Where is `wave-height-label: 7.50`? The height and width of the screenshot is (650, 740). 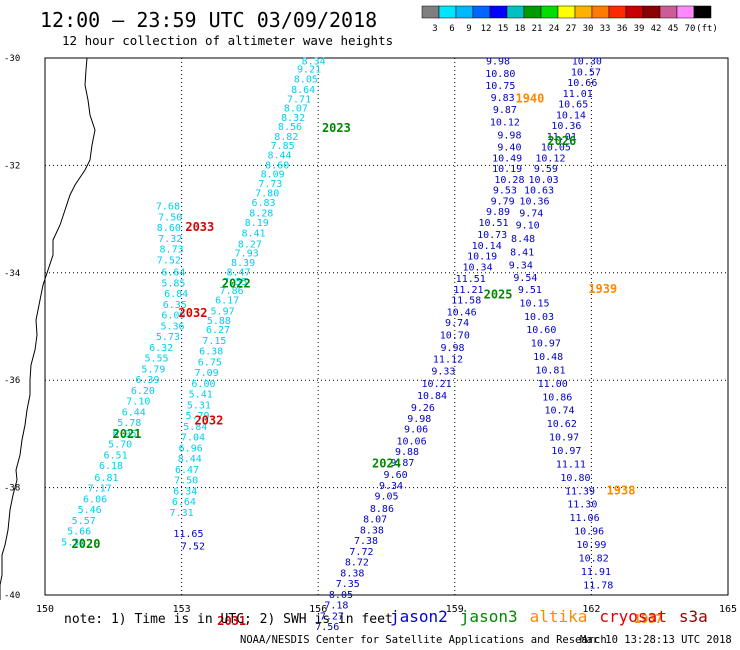
wave-height-label: 7.50 is located at coordinates (186, 481).